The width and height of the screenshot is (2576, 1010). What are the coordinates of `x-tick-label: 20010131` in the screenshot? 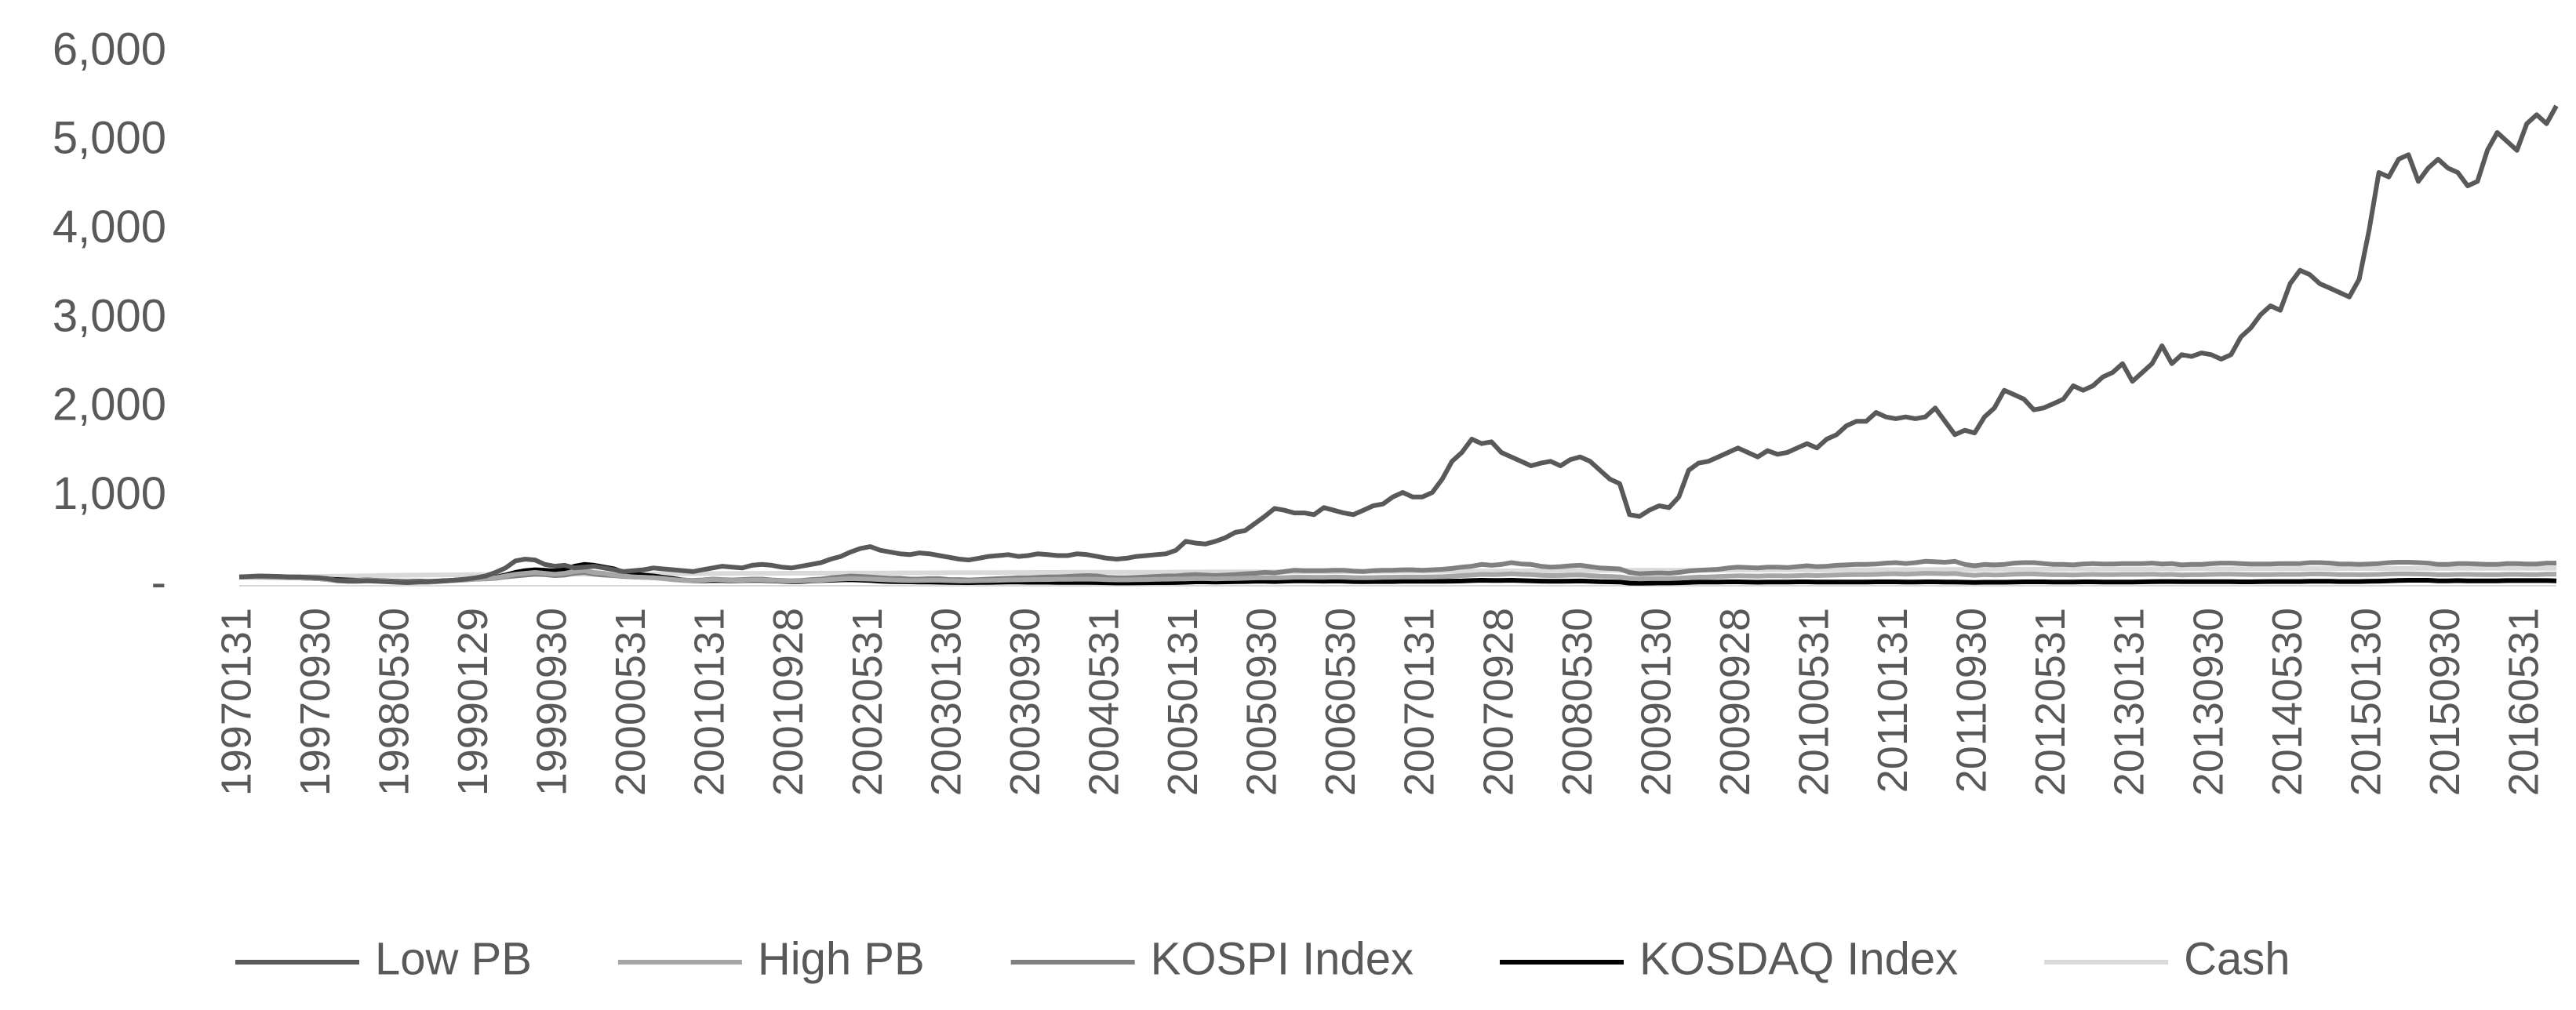 It's located at (709, 702).